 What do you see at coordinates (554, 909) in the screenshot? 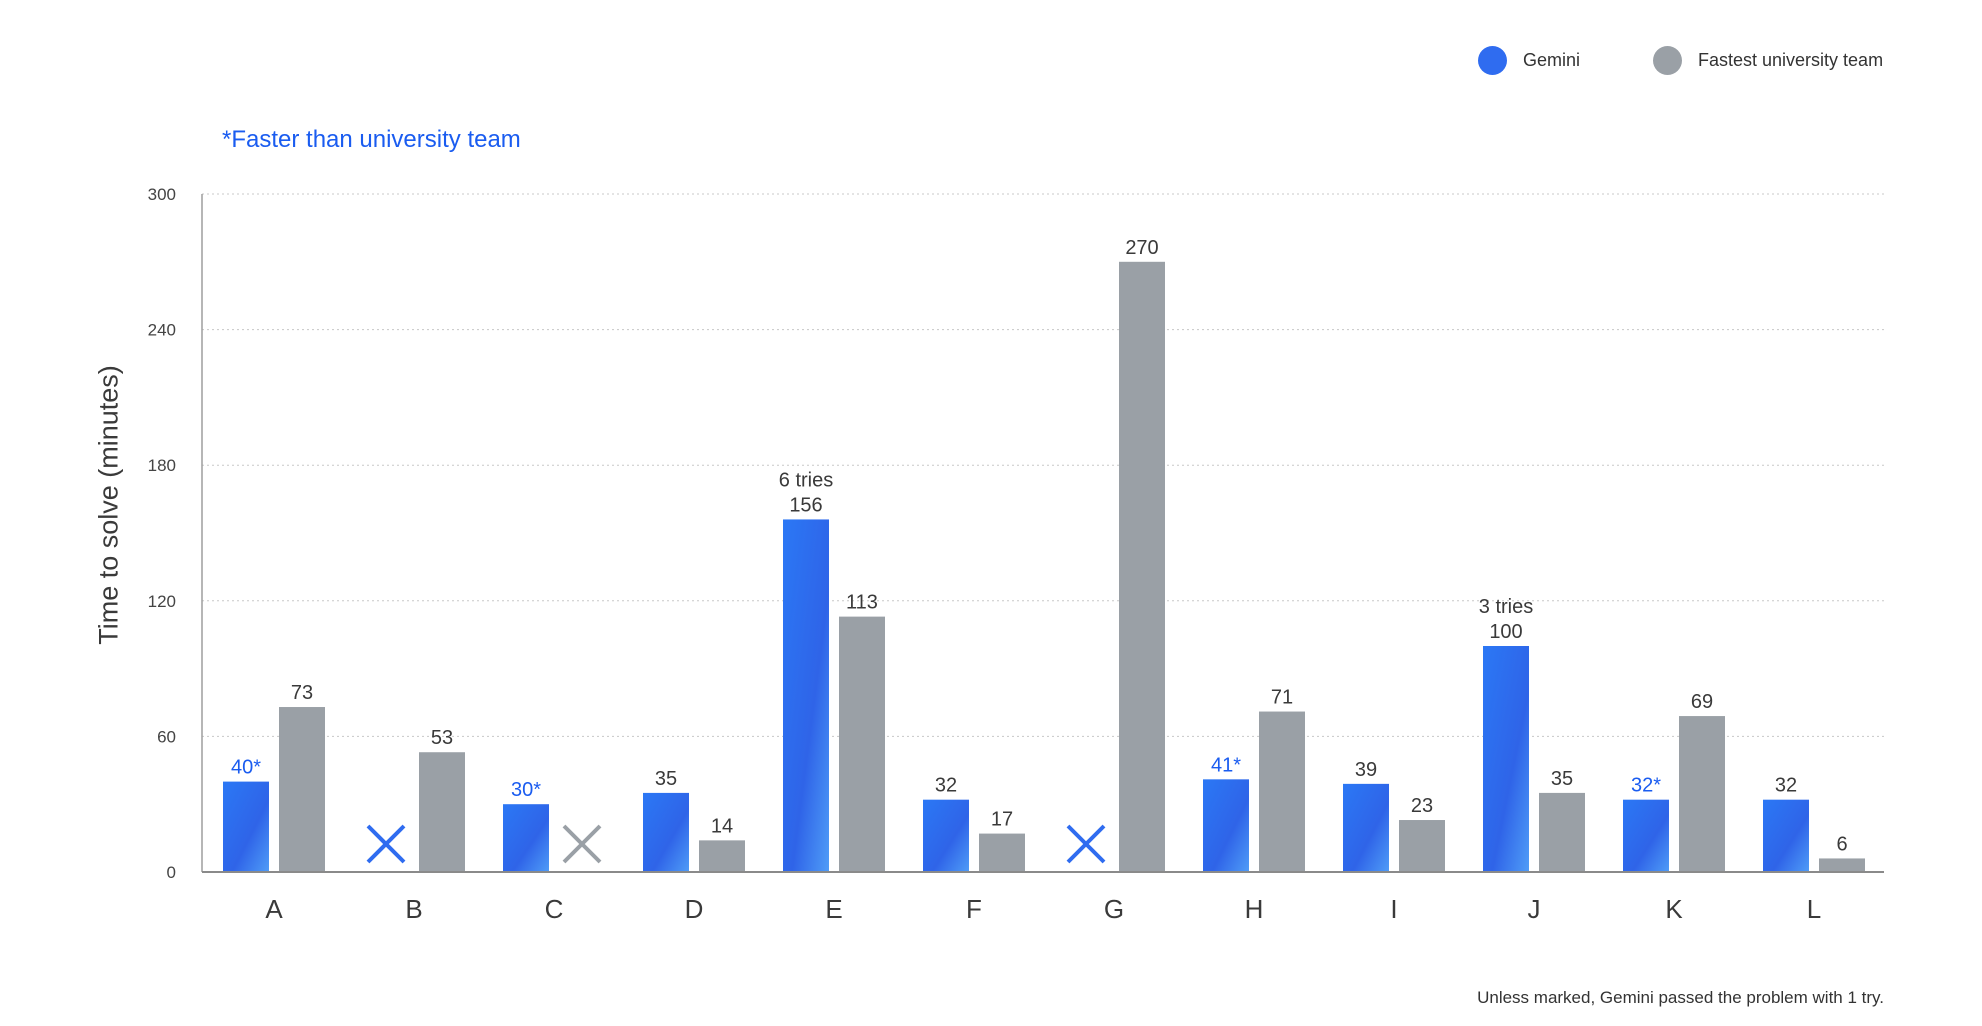
I see `x-tick-label: C` at bounding box center [554, 909].